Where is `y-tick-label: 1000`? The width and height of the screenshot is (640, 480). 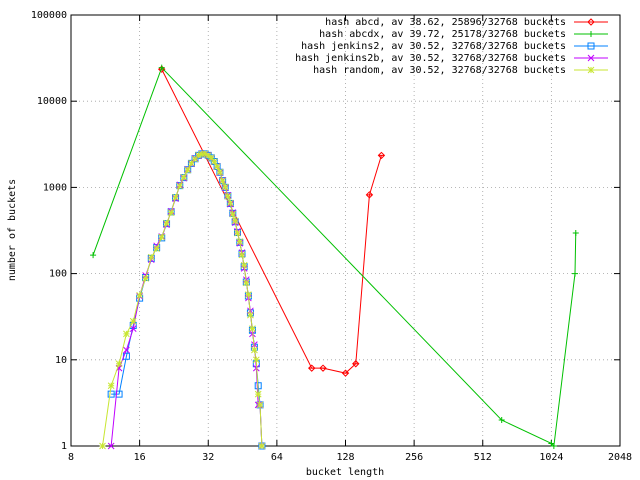
y-tick-label: 1000 is located at coordinates (55, 187).